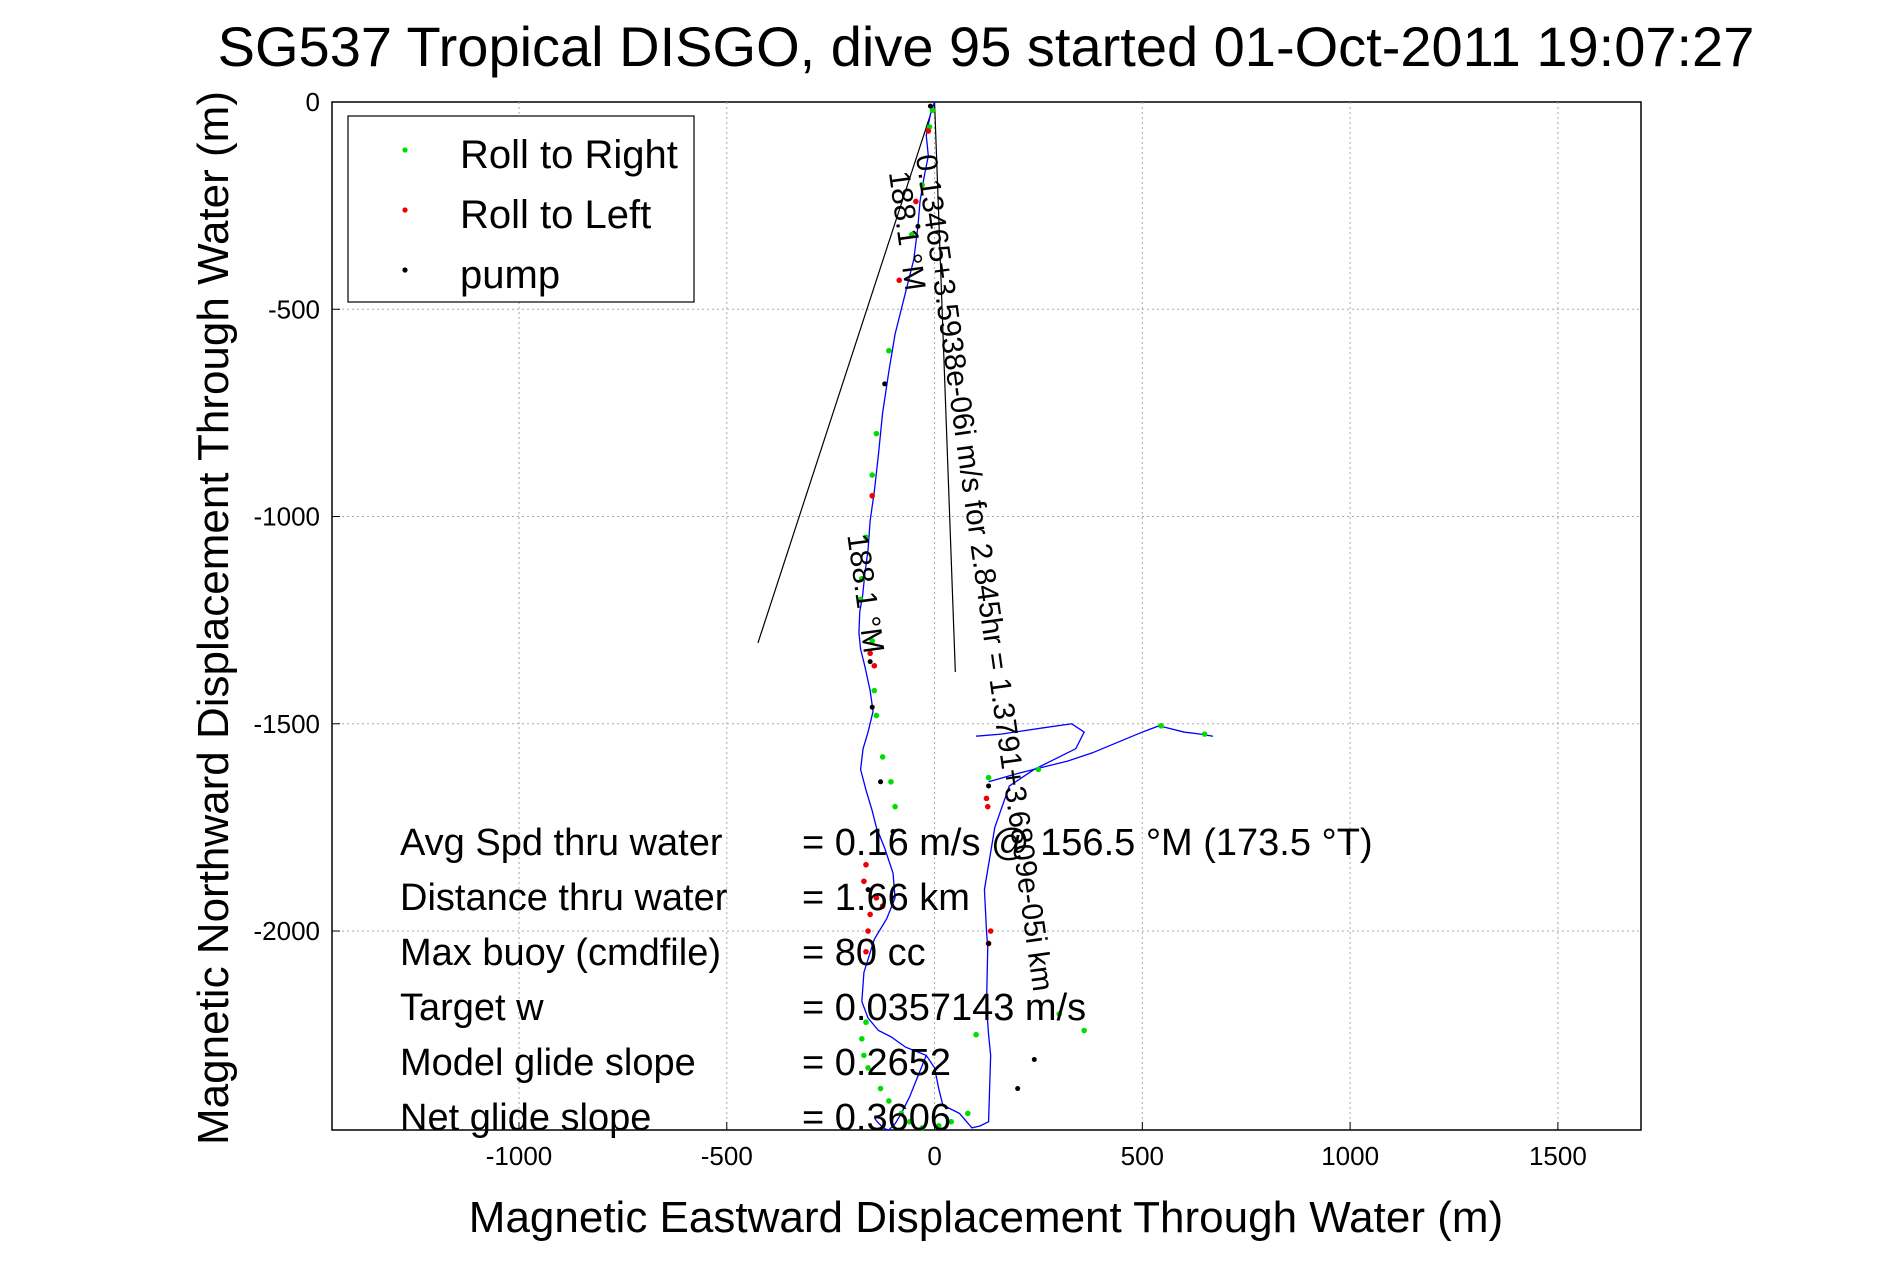  Describe the element at coordinates (944, 1008) in the screenshot. I see `stat-value: = 0.0357143 m/s` at that location.